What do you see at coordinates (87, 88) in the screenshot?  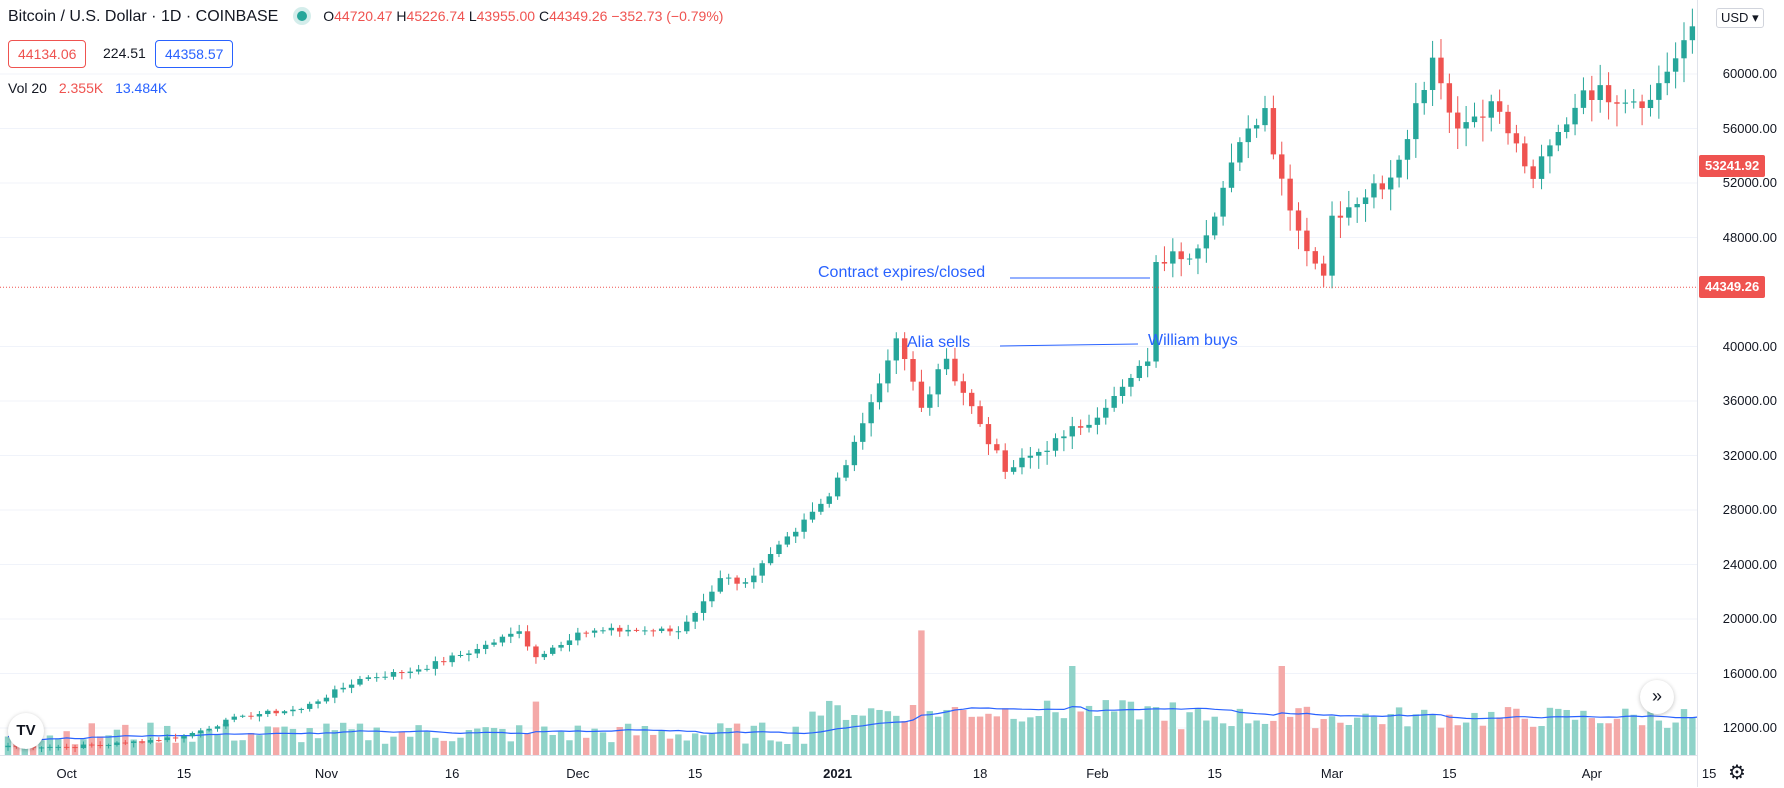 I see `volume-legend: Vol 20 2.355K 13.484K` at bounding box center [87, 88].